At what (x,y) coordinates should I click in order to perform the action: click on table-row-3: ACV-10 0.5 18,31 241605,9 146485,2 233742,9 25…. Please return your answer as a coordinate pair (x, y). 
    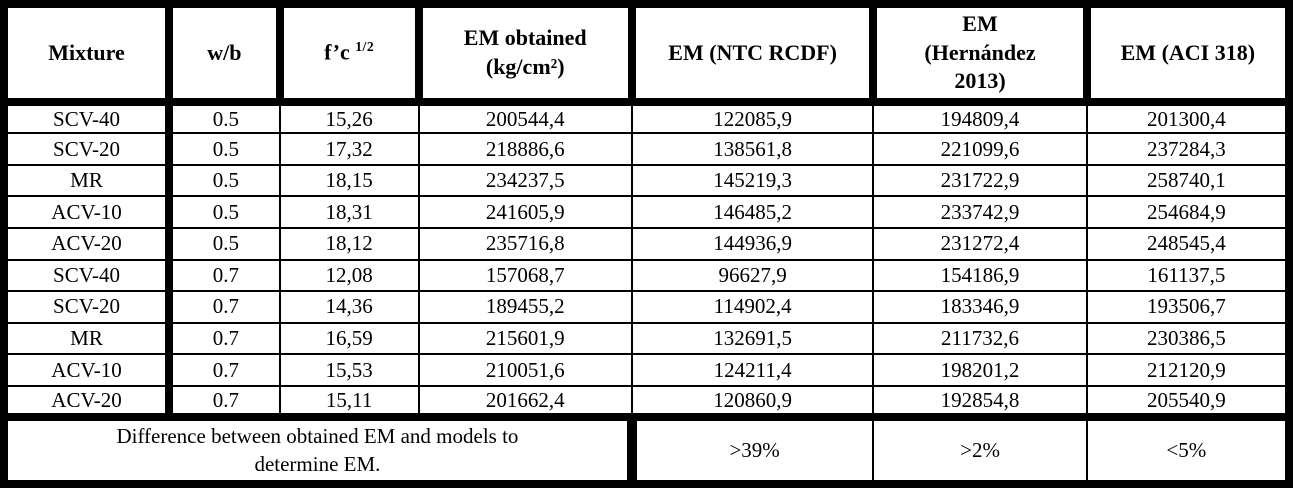
    Looking at the image, I should click on (646, 212).